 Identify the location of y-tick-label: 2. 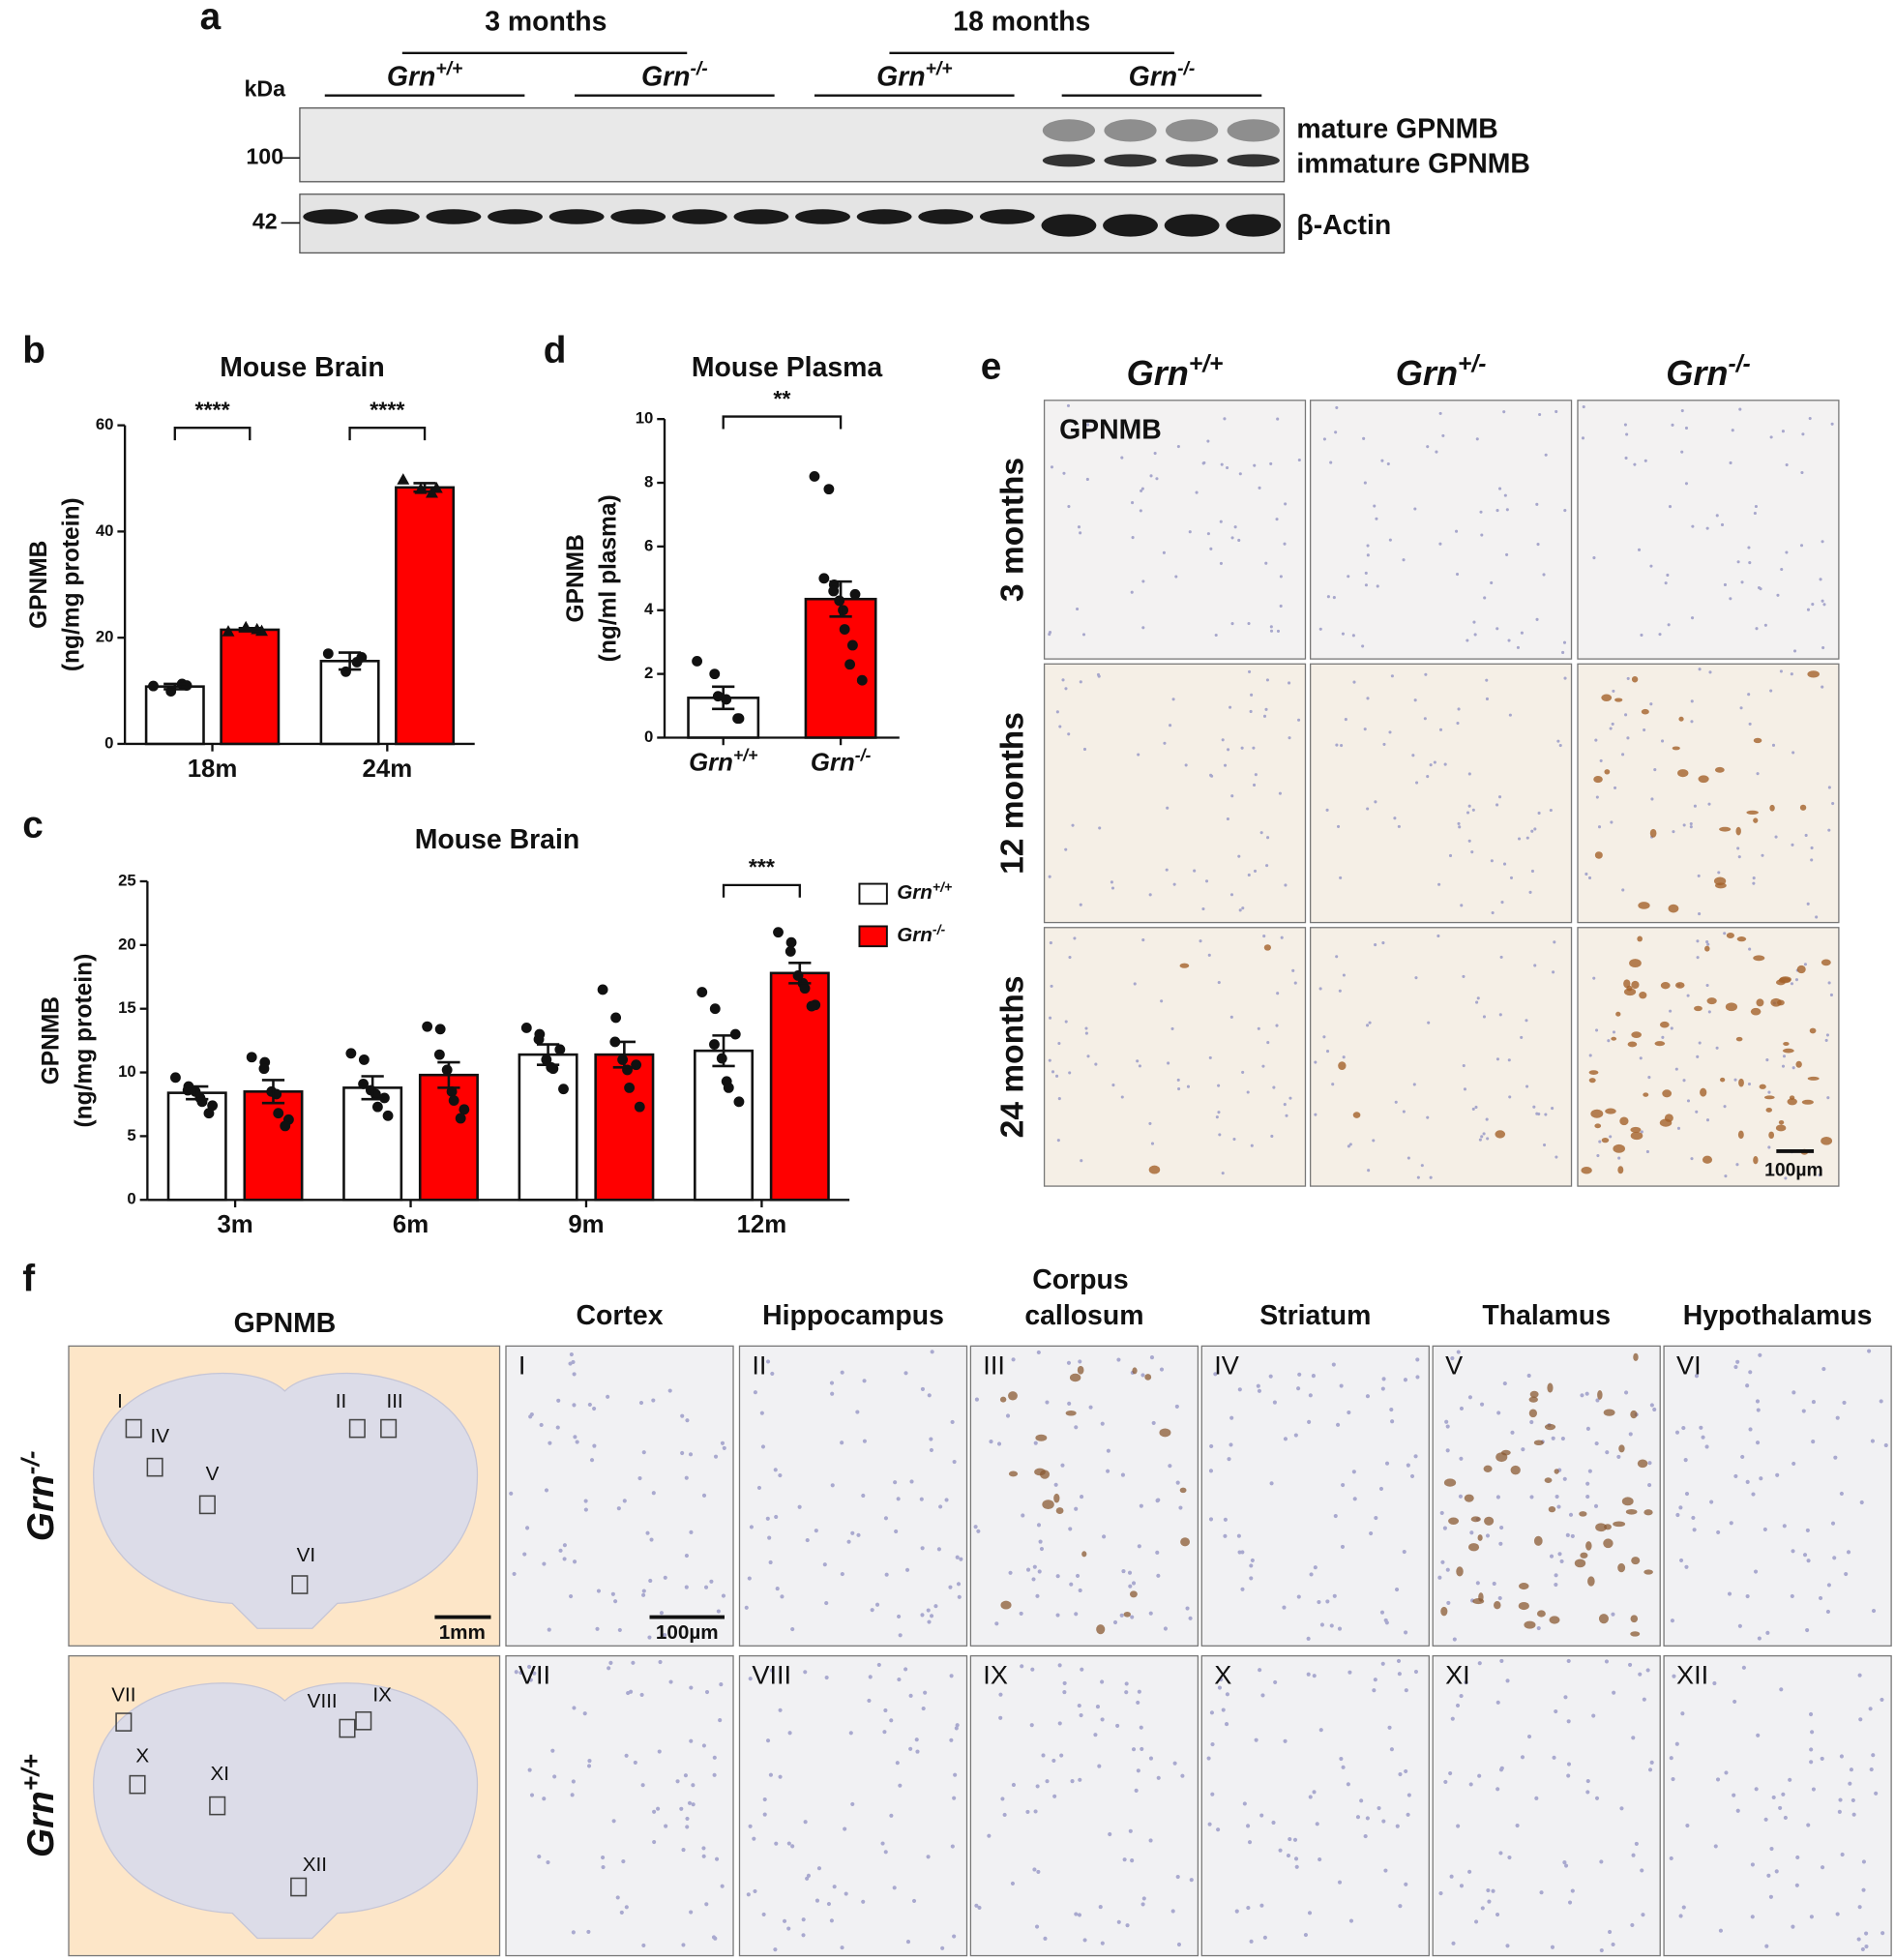
(648, 673).